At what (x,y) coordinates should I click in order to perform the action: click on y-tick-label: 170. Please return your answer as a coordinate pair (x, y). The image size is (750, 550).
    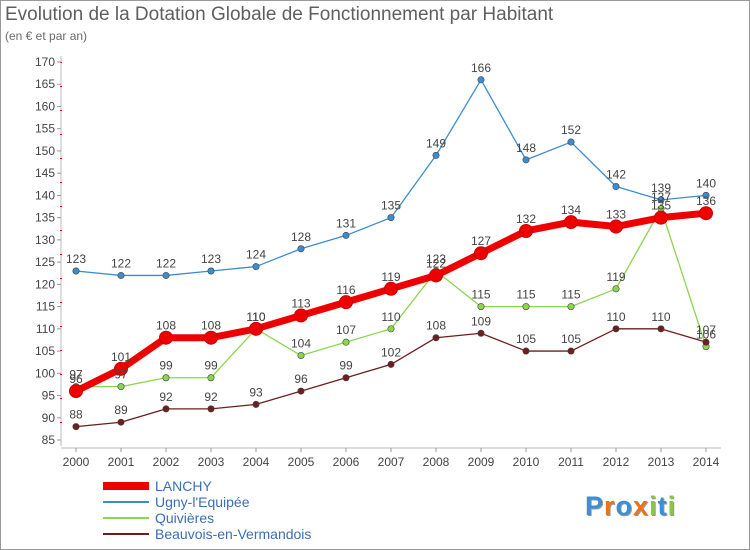
    Looking at the image, I should click on (45, 62).